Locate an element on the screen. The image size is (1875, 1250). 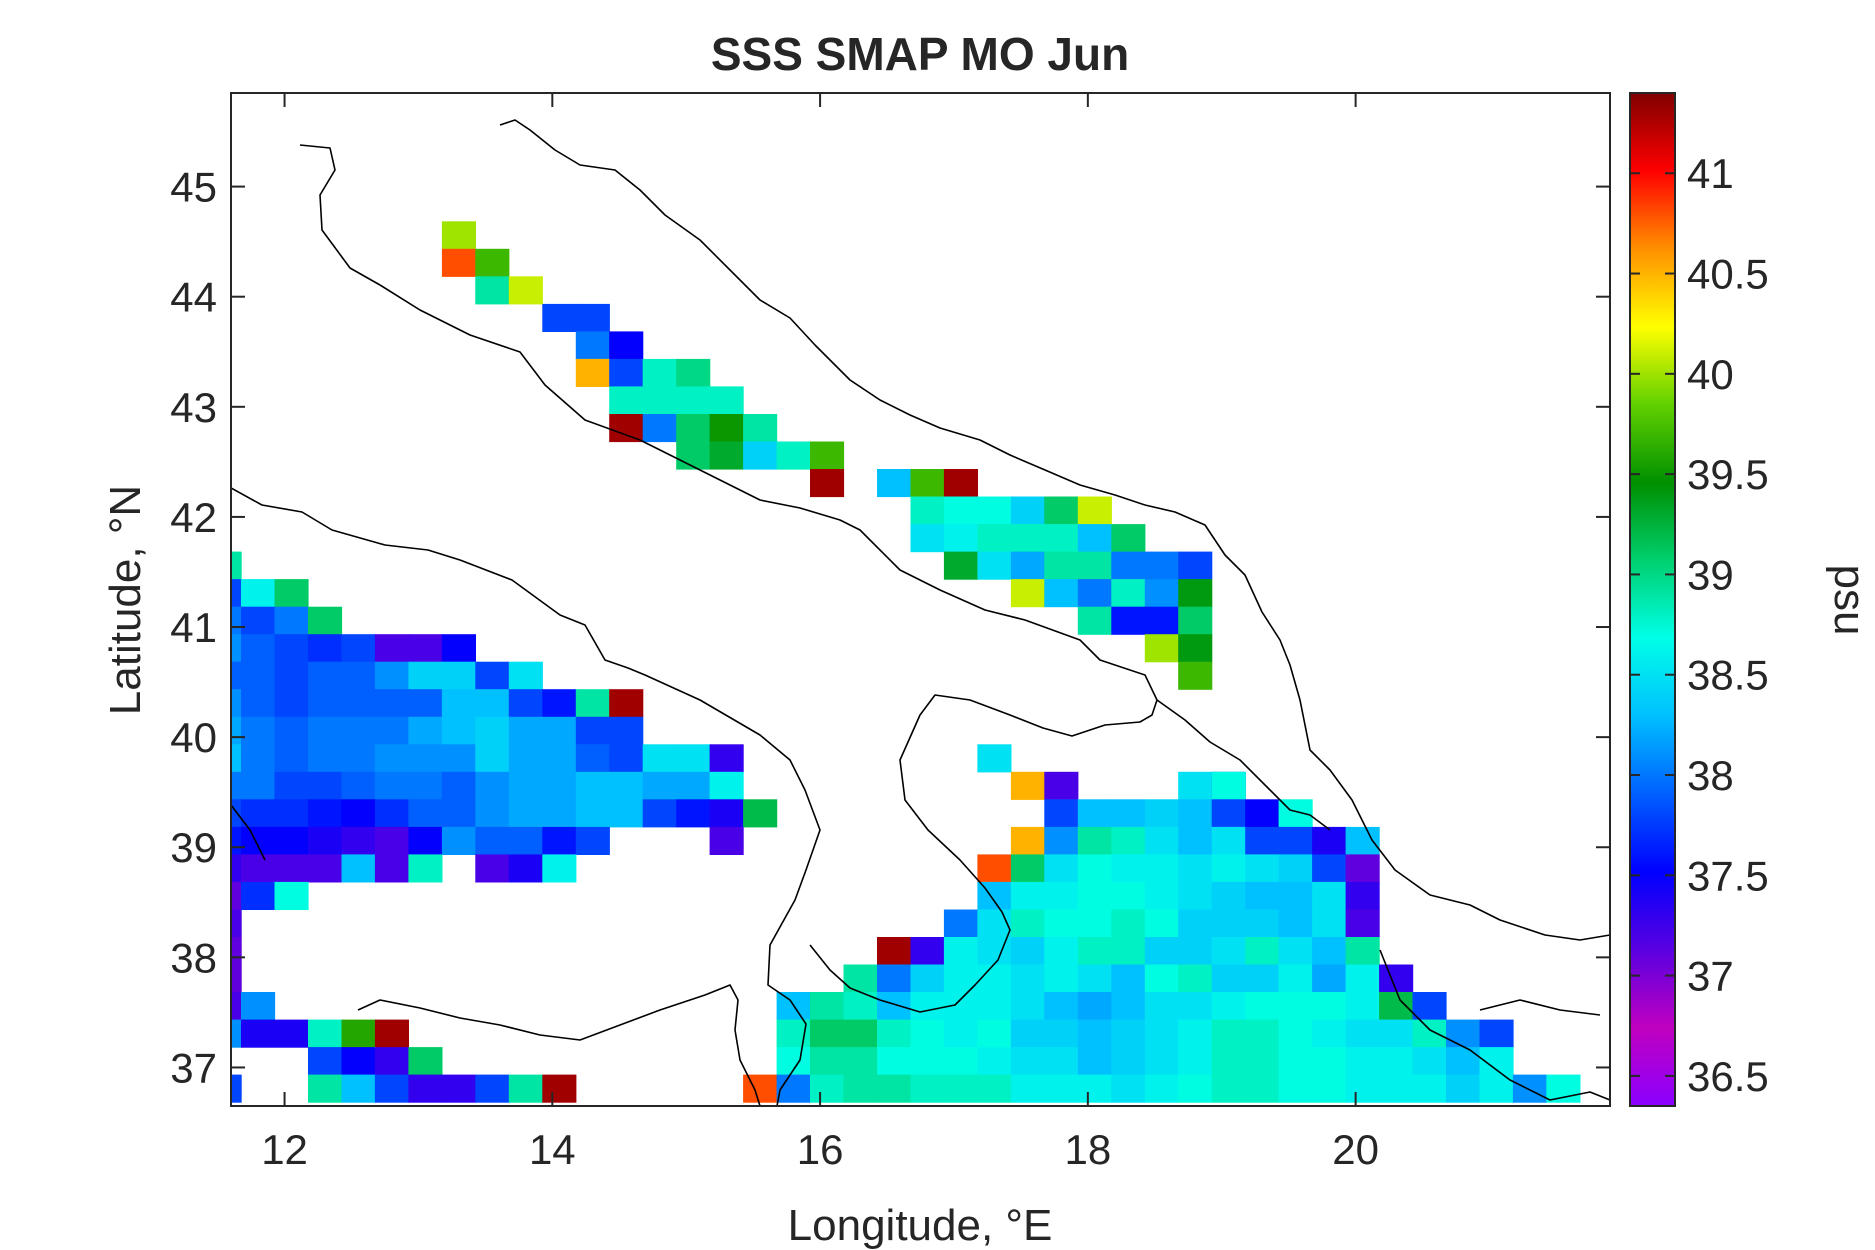
y-tick-label: 39 is located at coordinates (193, 847).